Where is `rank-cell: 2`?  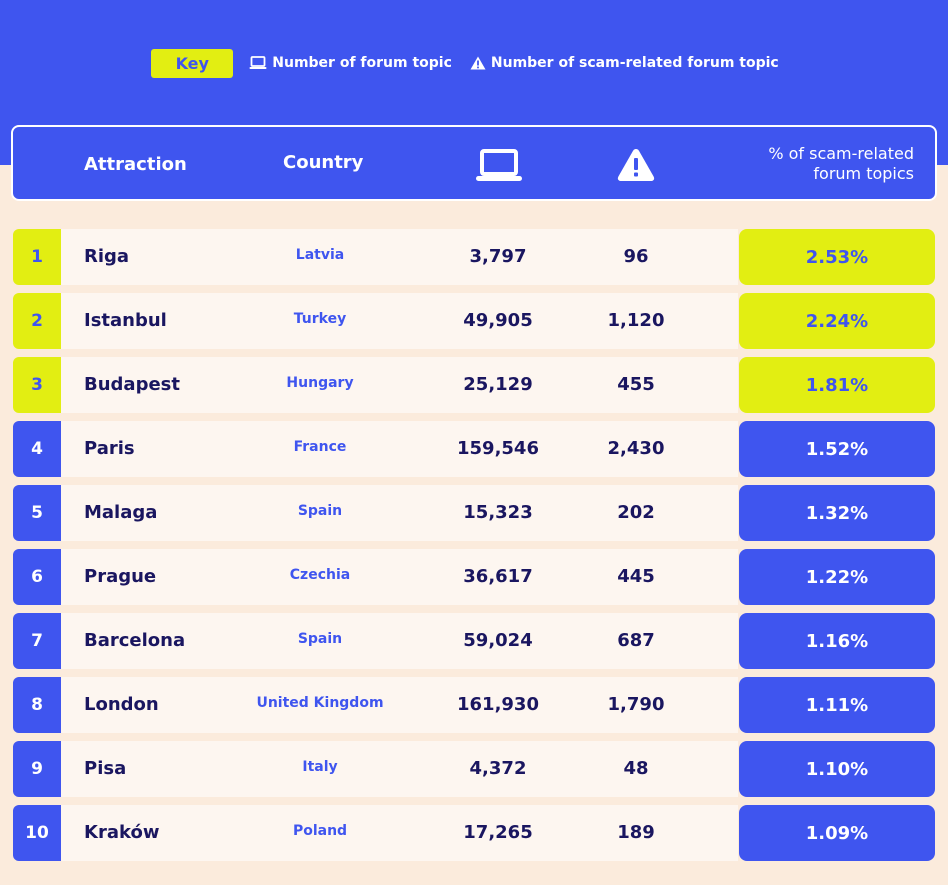
rank-cell: 2 is located at coordinates (37, 321).